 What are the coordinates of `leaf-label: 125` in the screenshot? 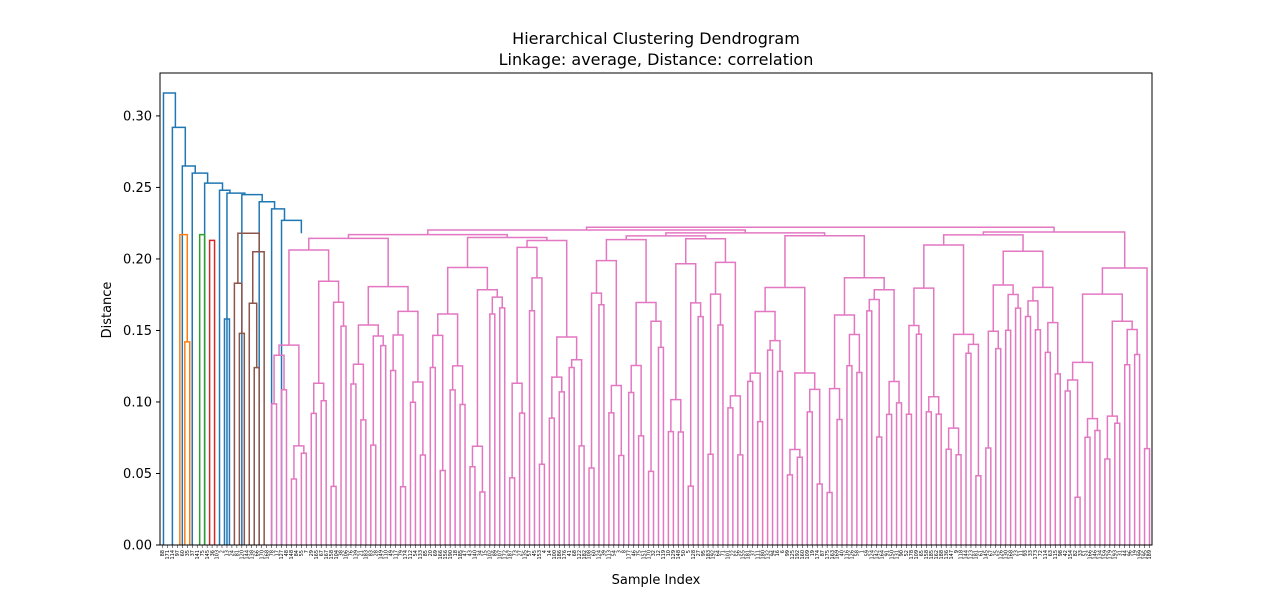 It's located at (793, 555).